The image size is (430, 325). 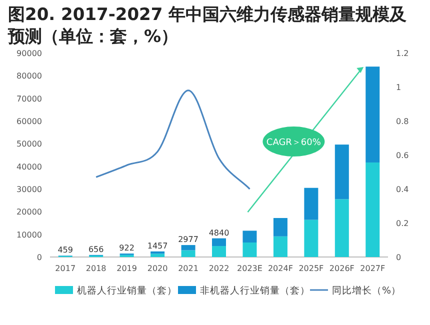 What do you see at coordinates (255, 290) in the screenshot?
I see `legend-label: 非机器人行业销量（套）` at bounding box center [255, 290].